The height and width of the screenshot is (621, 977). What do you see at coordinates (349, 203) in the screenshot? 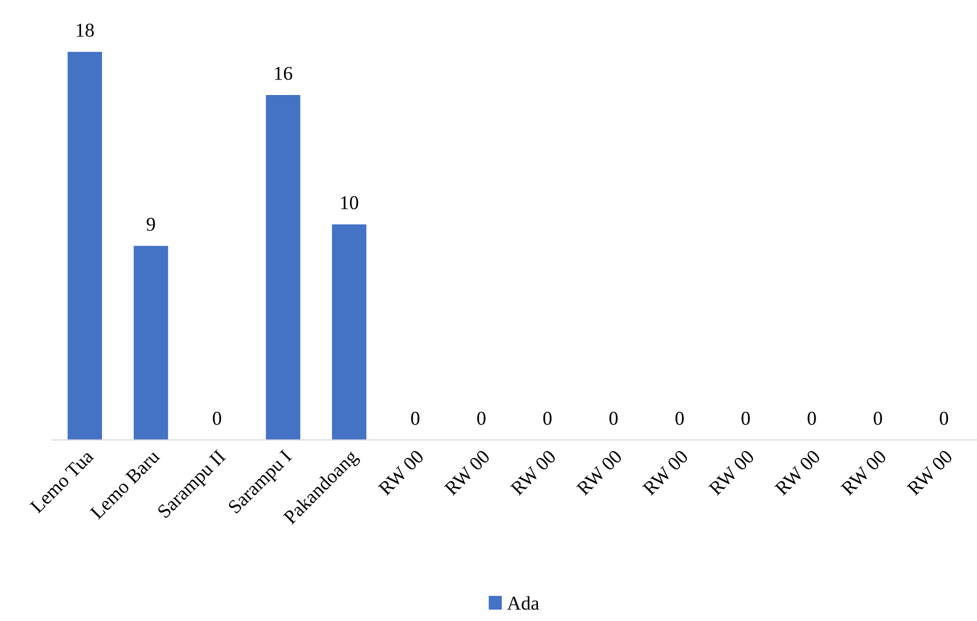
I see `data-label: 10` at bounding box center [349, 203].